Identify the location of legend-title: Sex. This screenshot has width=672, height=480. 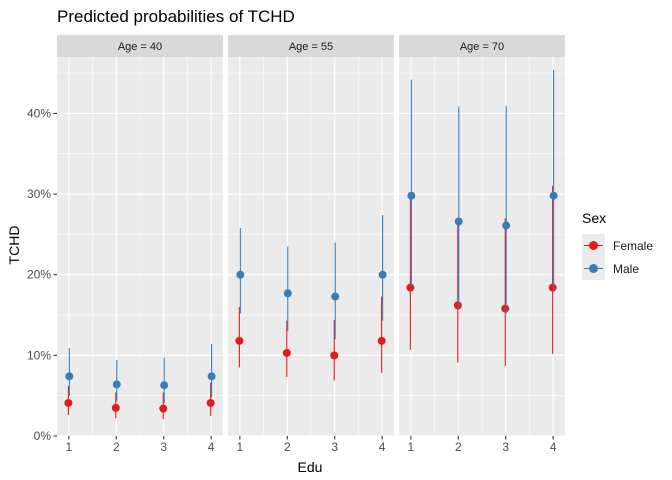
(594, 218).